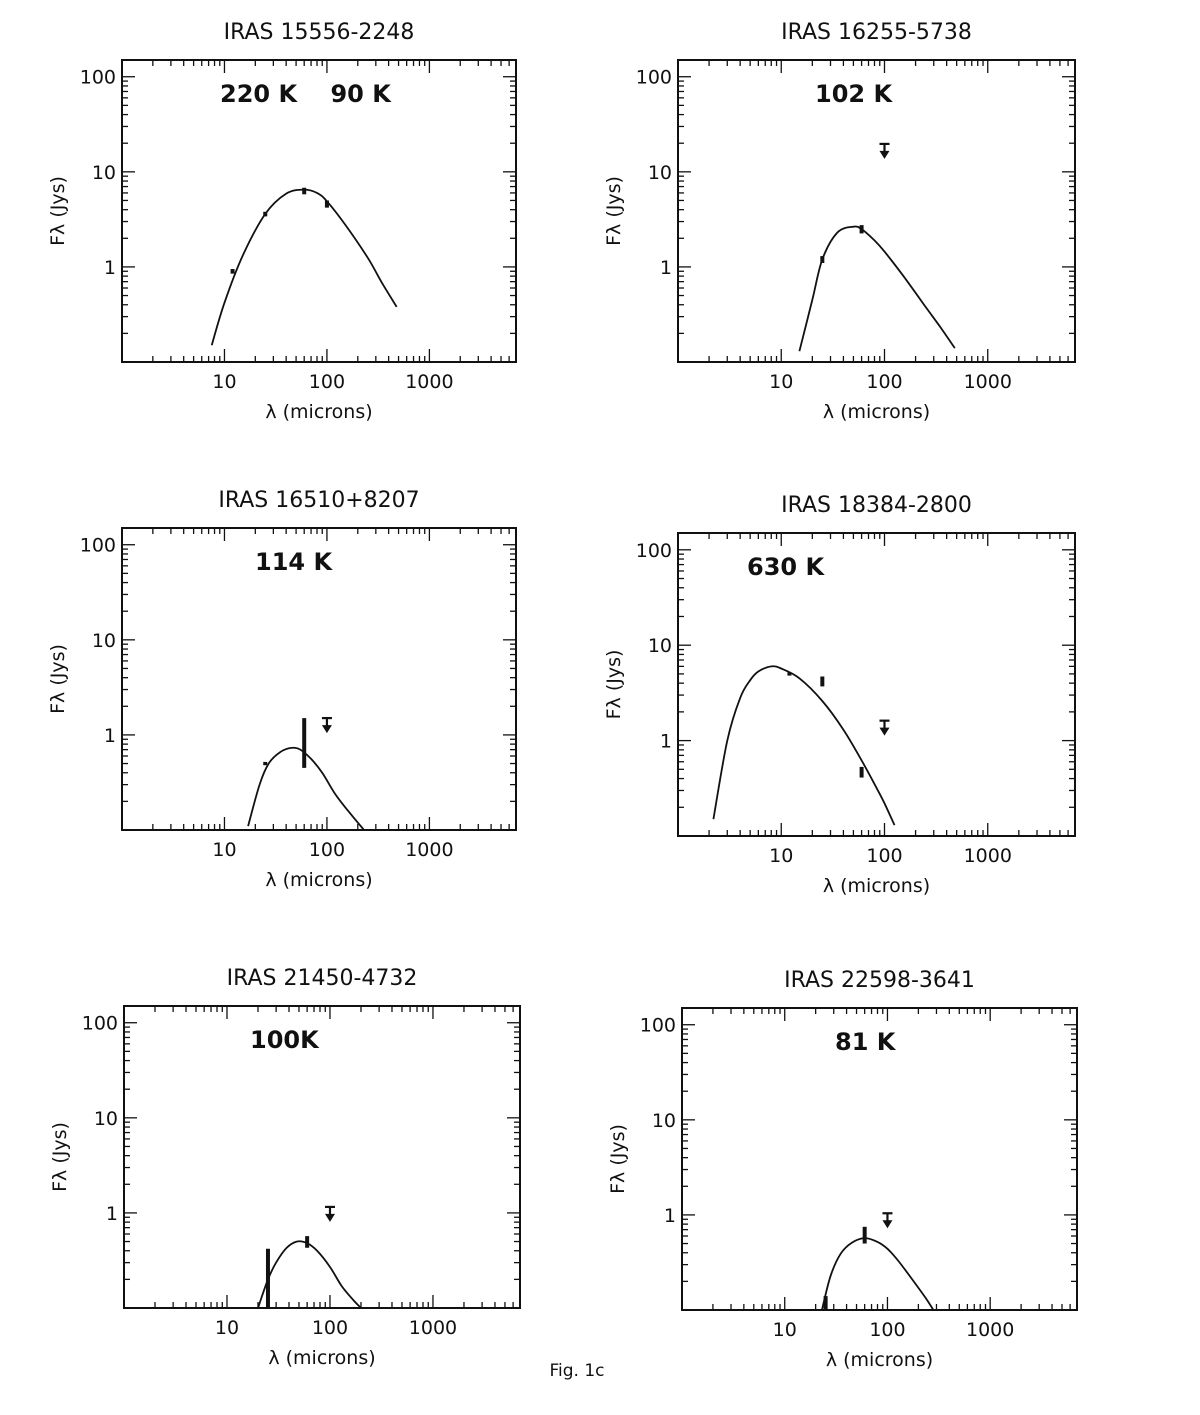 The width and height of the screenshot is (1200, 1415). Describe the element at coordinates (854, 94) in the screenshot. I see `temperature-annotation: 102 K` at that location.